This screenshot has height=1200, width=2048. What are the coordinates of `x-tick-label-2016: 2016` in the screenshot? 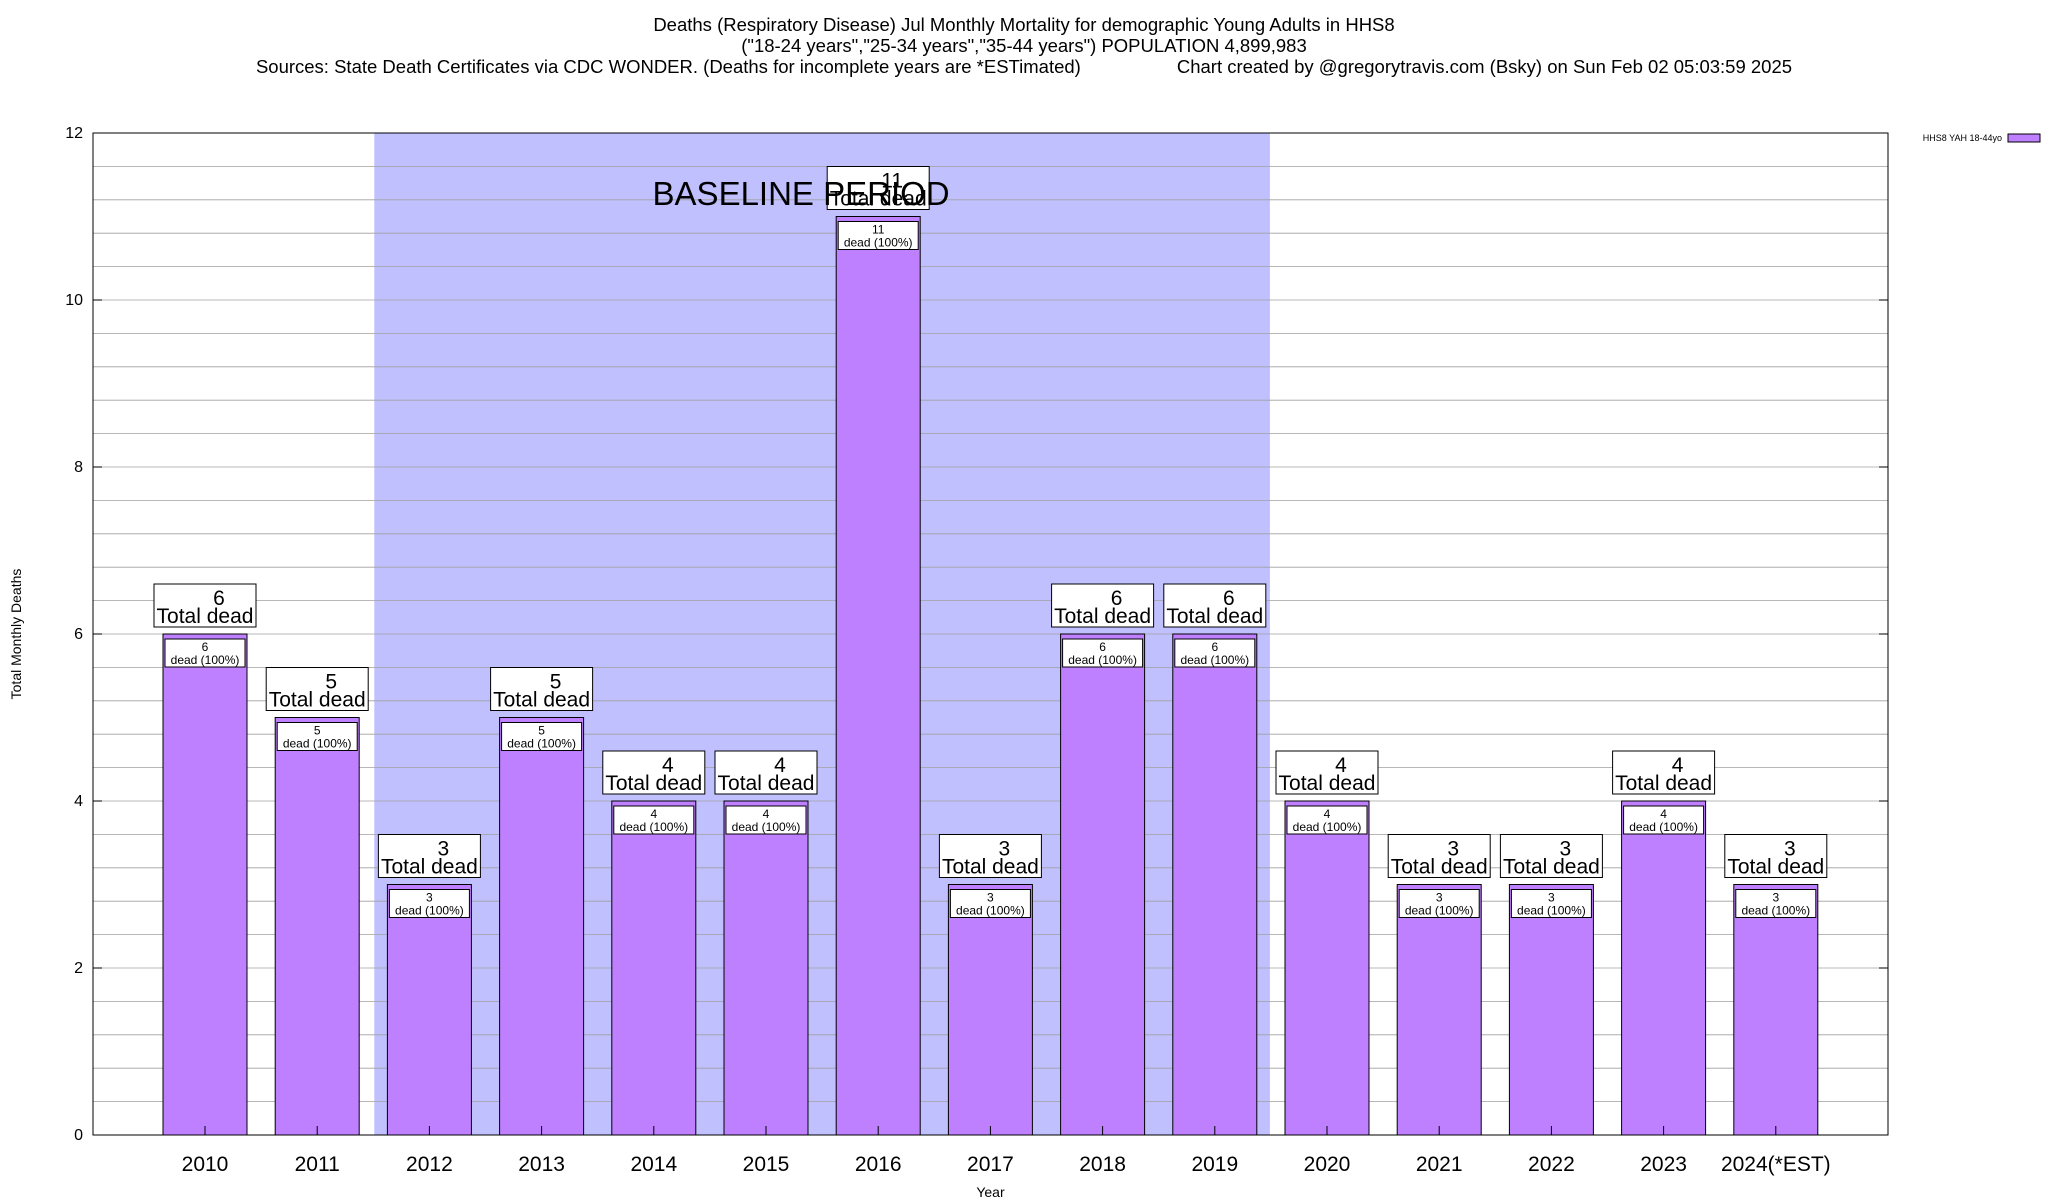 It's located at (878, 1164).